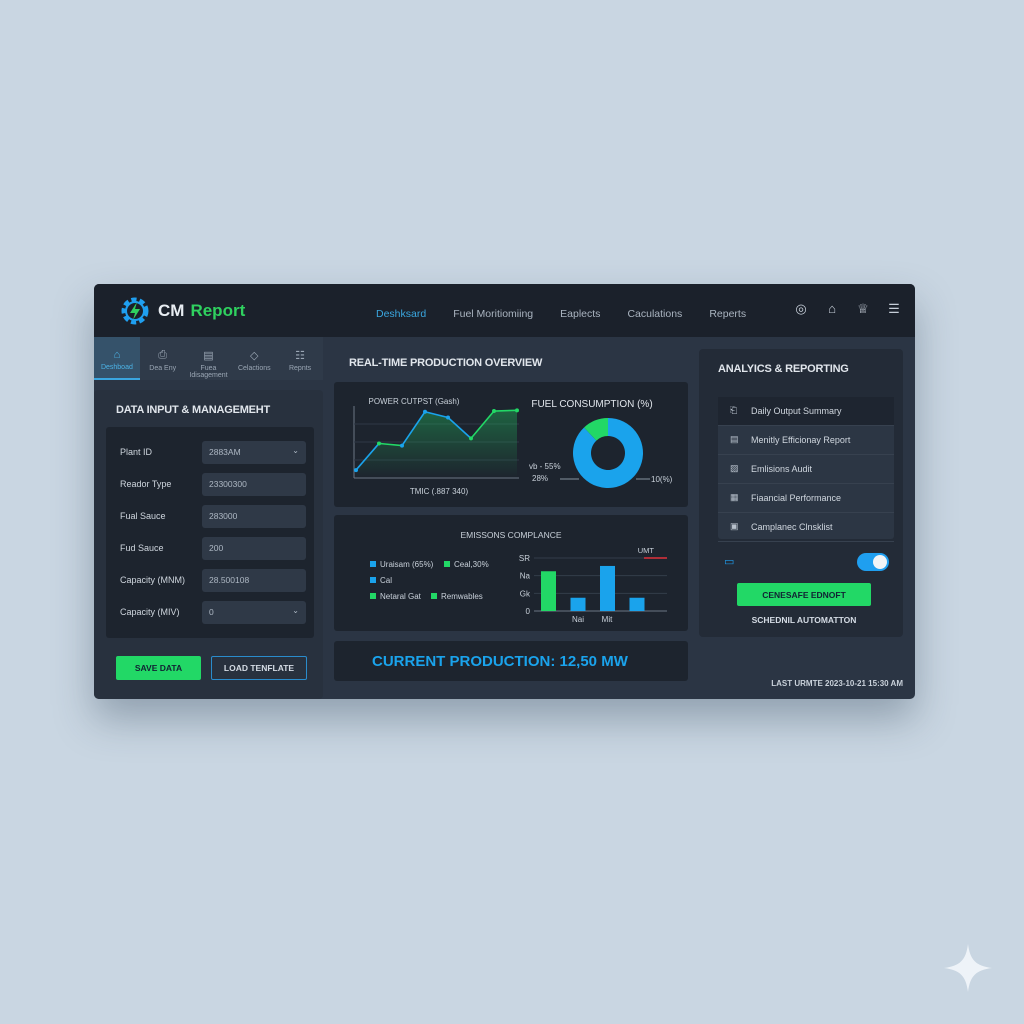 This screenshot has width=1024, height=1024. What do you see at coordinates (792, 527) in the screenshot?
I see `report-label: Camplanec Clnsklist` at bounding box center [792, 527].